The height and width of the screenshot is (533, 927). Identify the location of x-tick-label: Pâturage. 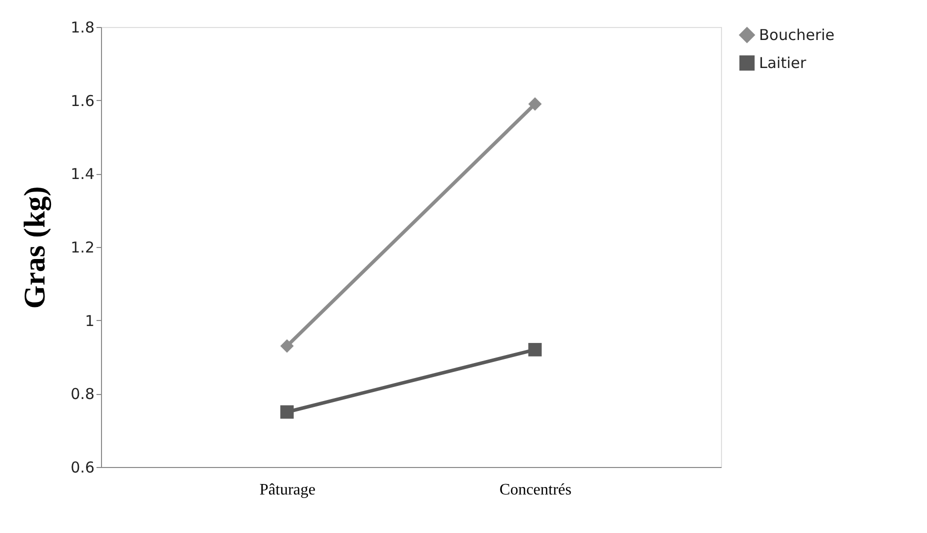
(288, 490).